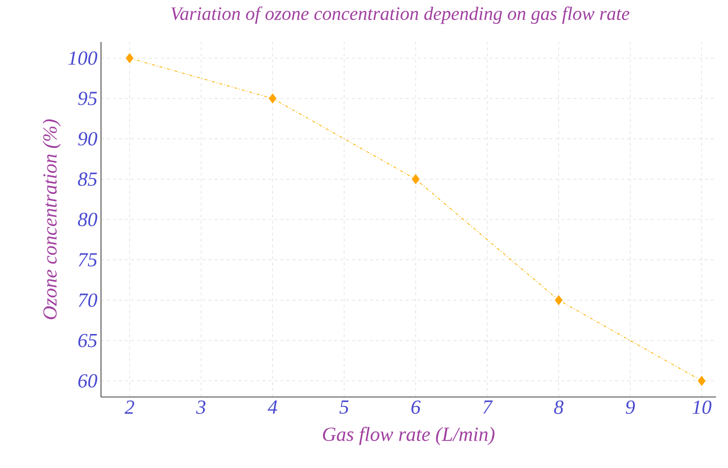 Image resolution: width=728 pixels, height=468 pixels. What do you see at coordinates (201, 407) in the screenshot?
I see `x-tick-label: 3` at bounding box center [201, 407].